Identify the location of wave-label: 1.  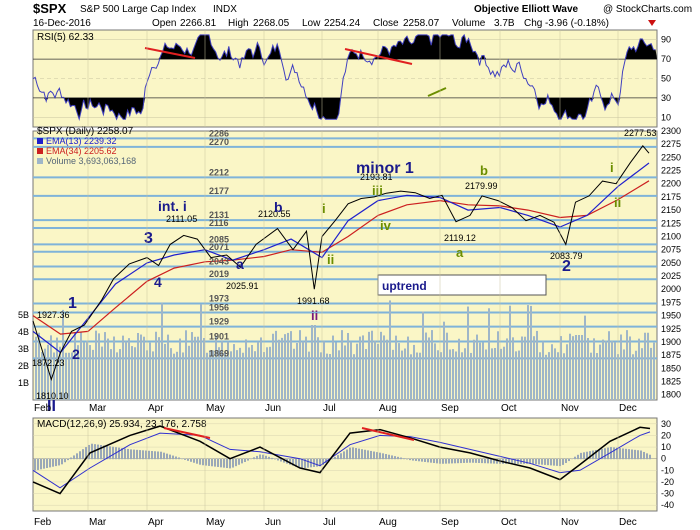
(72, 303).